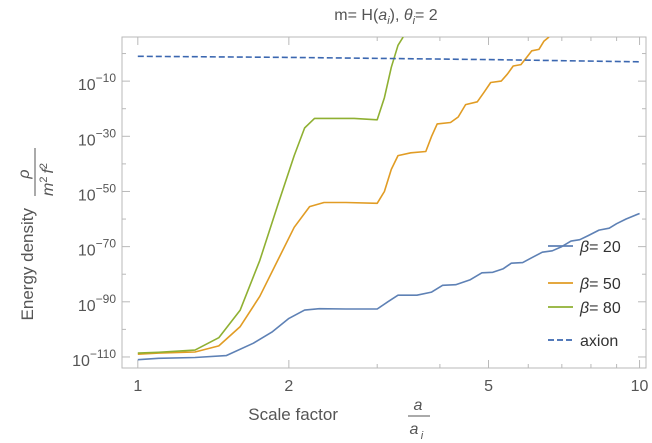 This screenshot has height=443, width=652. What do you see at coordinates (97, 192) in the screenshot?
I see `y-tick-label-2: 10−50` at bounding box center [97, 192].